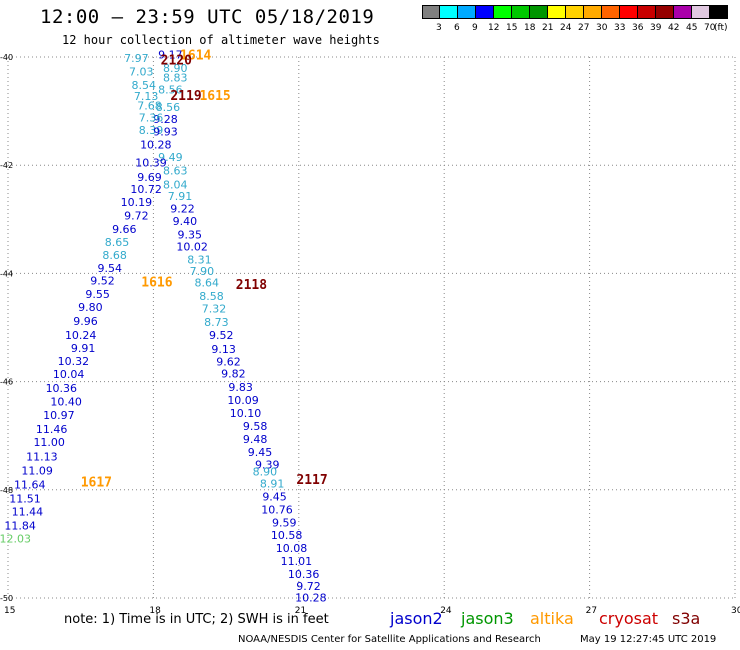 The height and width of the screenshot is (650, 740). I want to click on data-point-label: 11.01, so click(297, 561).